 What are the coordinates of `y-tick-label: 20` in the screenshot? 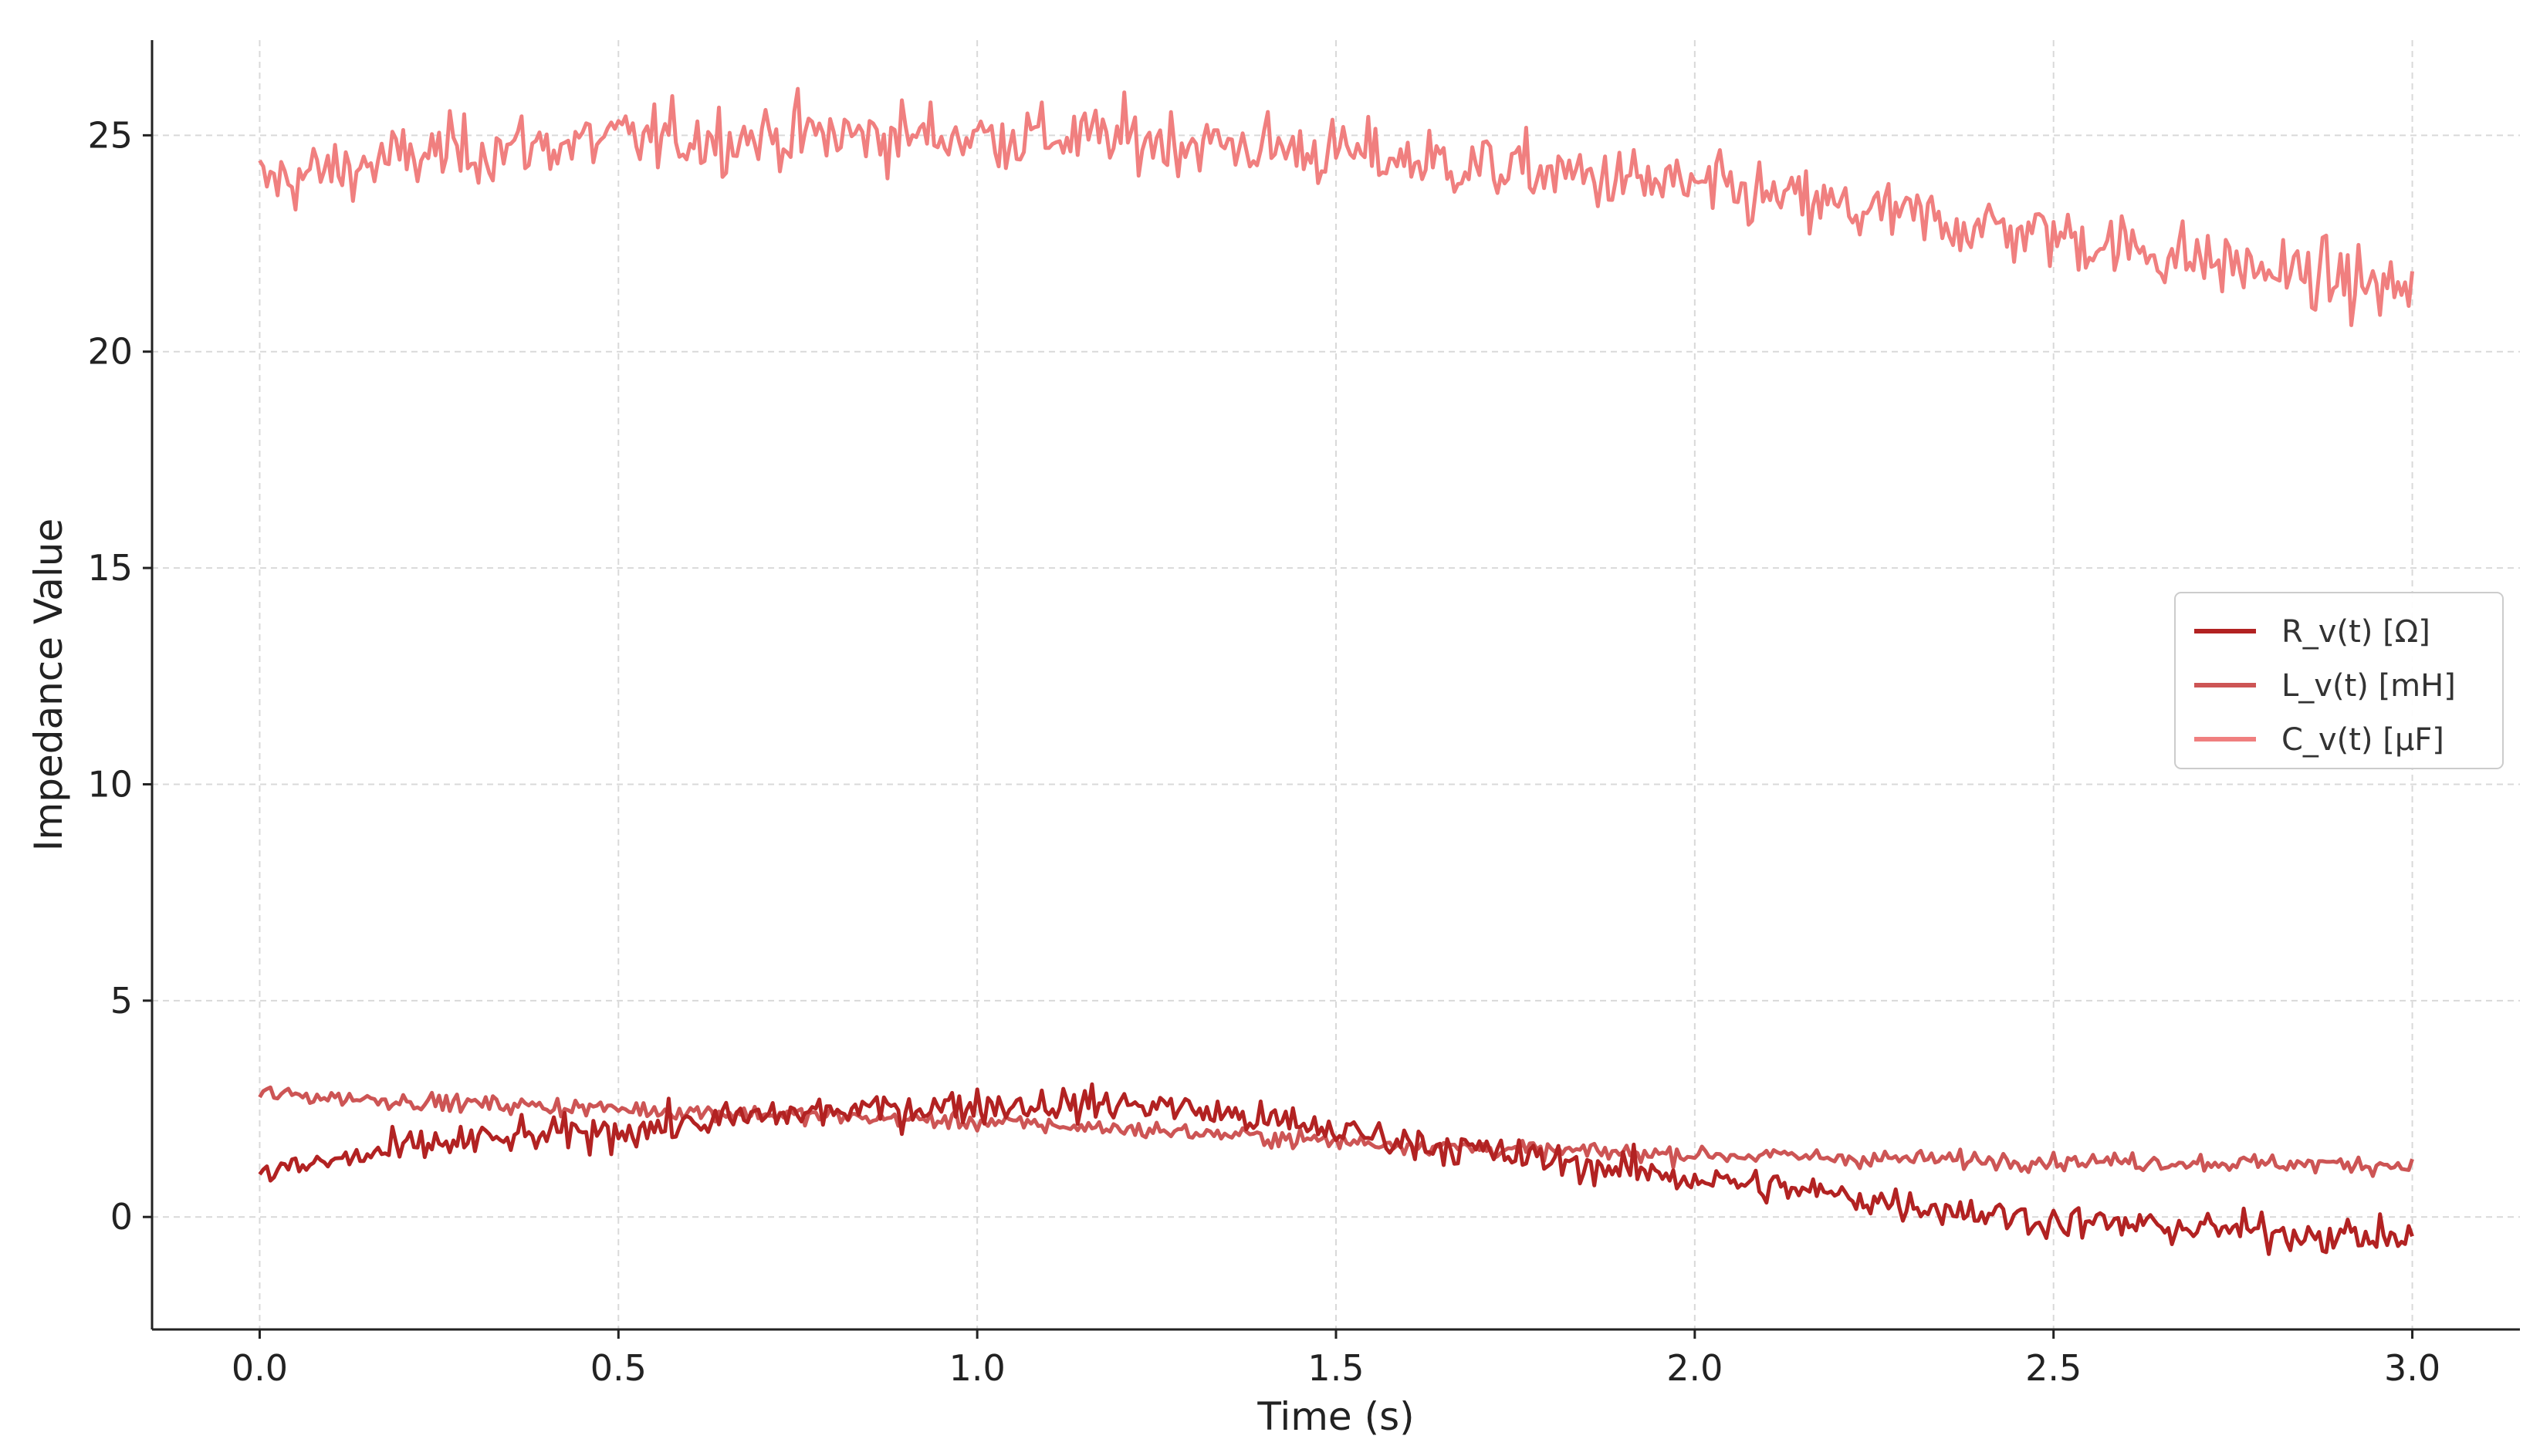 It's located at (110, 352).